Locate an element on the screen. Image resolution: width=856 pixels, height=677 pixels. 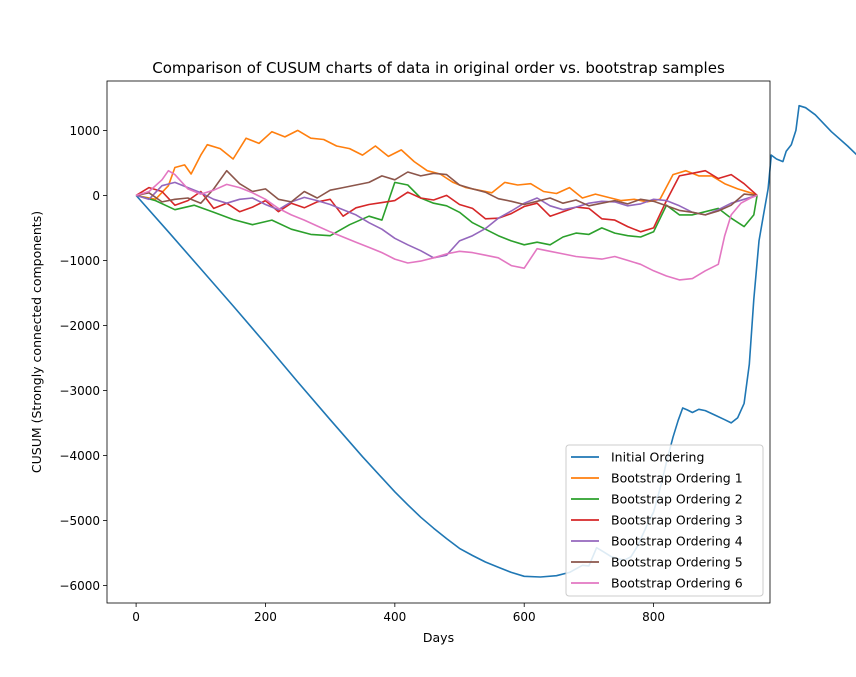
y-tick-label-6: 0 is located at coordinates (96, 196).